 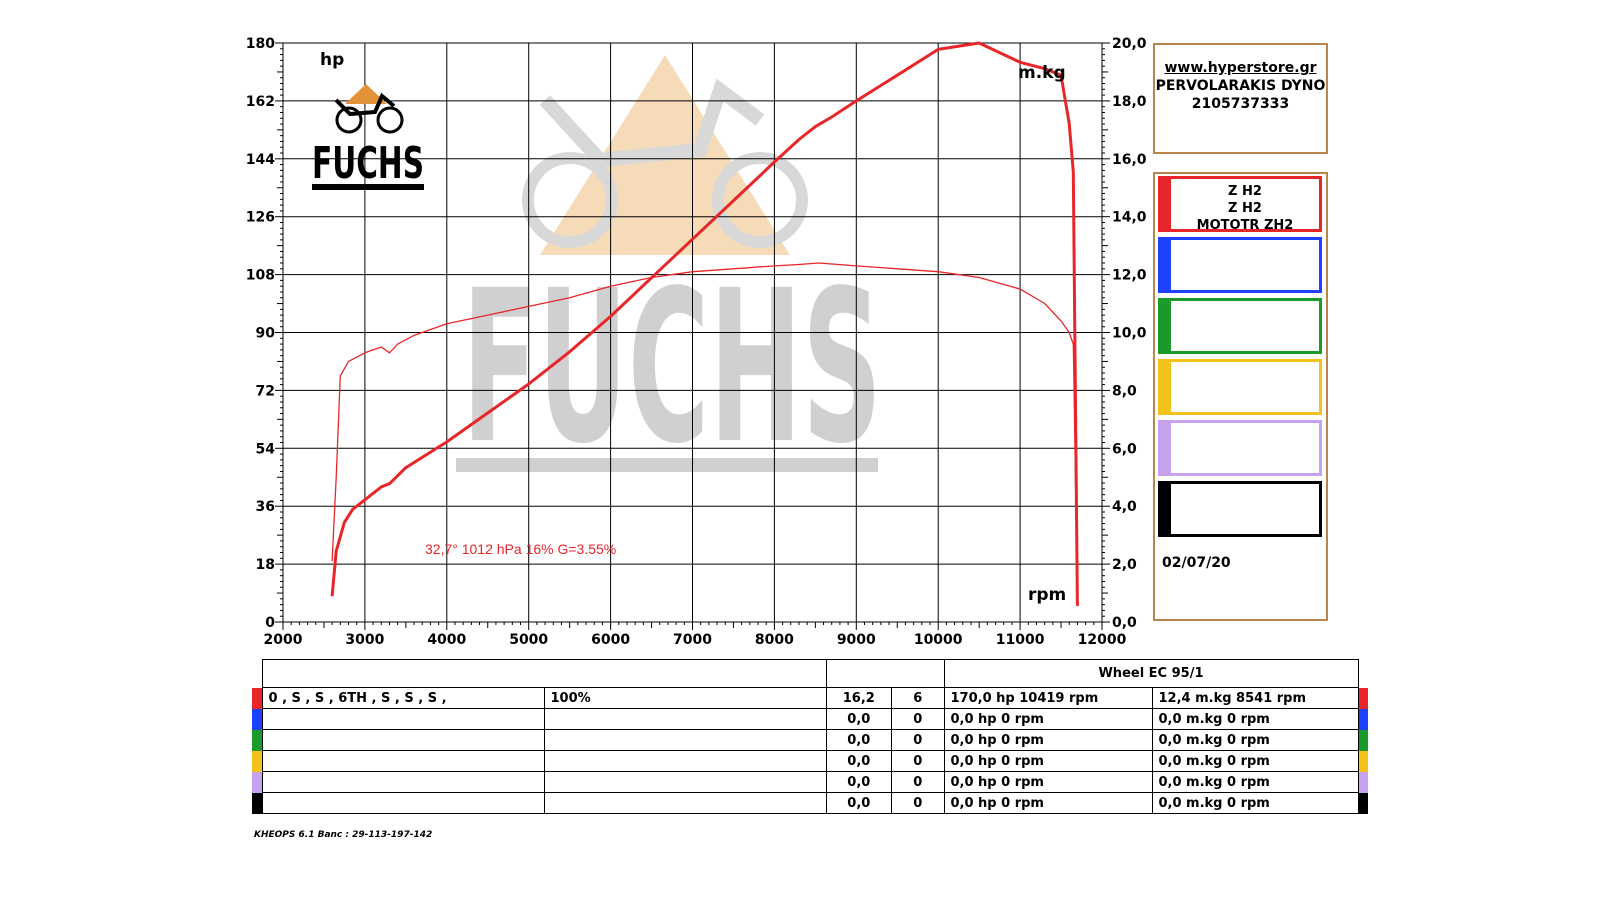 What do you see at coordinates (266, 449) in the screenshot?
I see `y-tick-label: 54` at bounding box center [266, 449].